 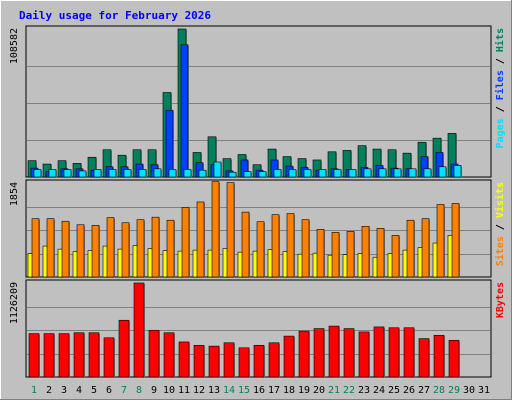 I want to click on day-label-21: 21, so click(x=334, y=390).